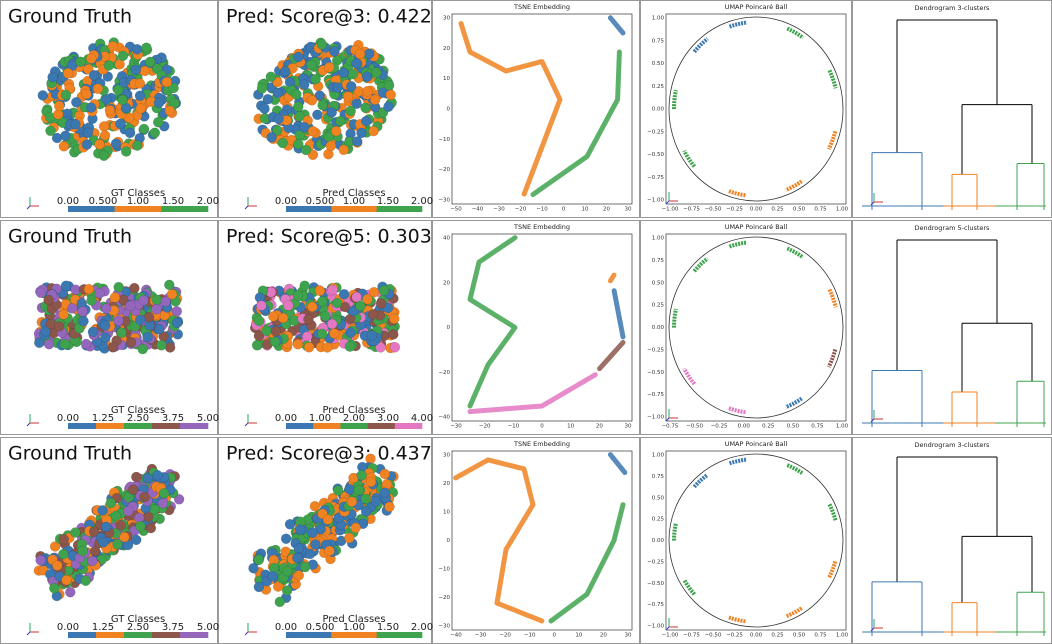 The width and height of the screenshot is (1052, 644). I want to click on x-tick-label: 0.00, so click(744, 427).